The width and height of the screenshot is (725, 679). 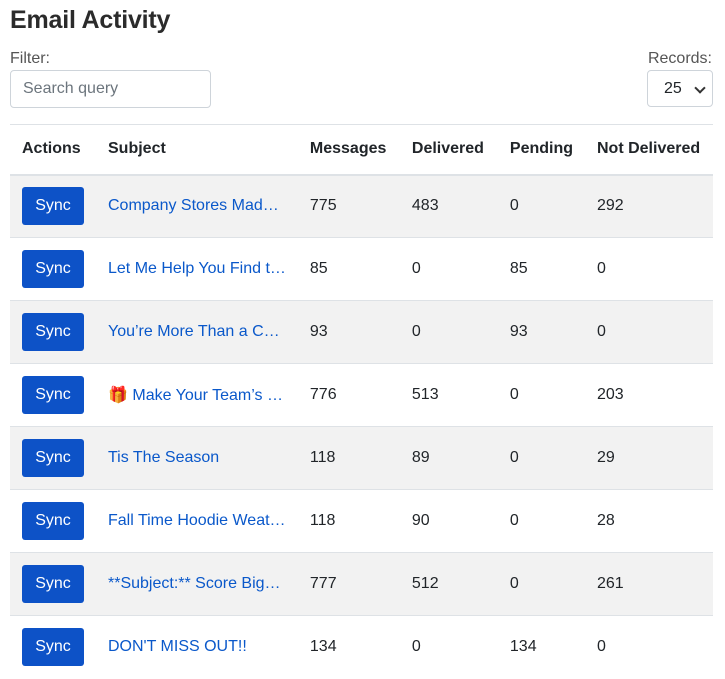 I want to click on delivered-cell: 89, so click(x=448, y=458).